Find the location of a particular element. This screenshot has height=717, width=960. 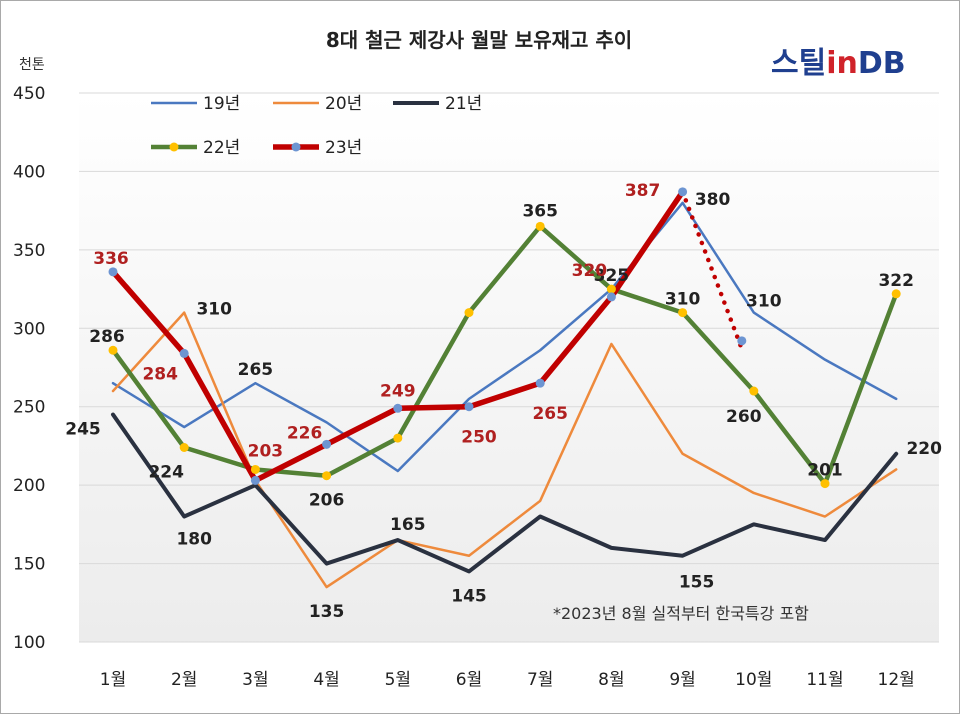

data-label-23: 320 is located at coordinates (590, 271).